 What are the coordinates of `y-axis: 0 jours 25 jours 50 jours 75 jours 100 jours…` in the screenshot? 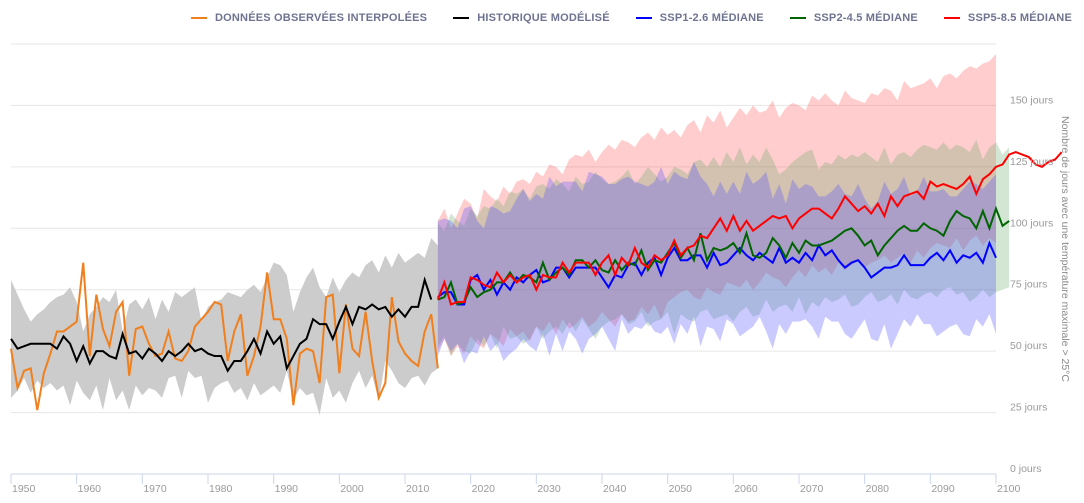 It's located at (1031, 284).